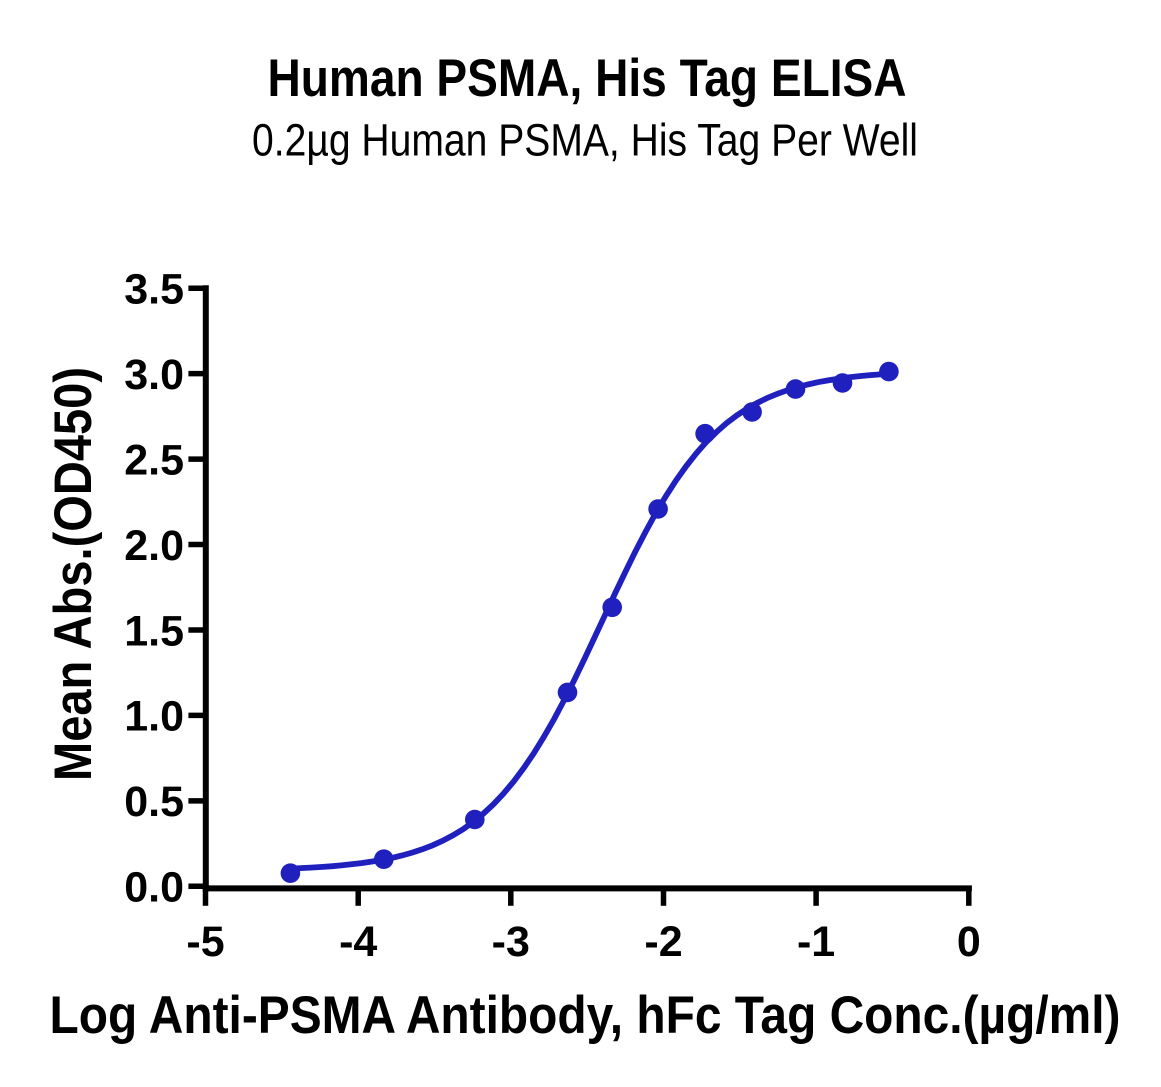  I want to click on svg-text: 1.0, so click(154, 717).